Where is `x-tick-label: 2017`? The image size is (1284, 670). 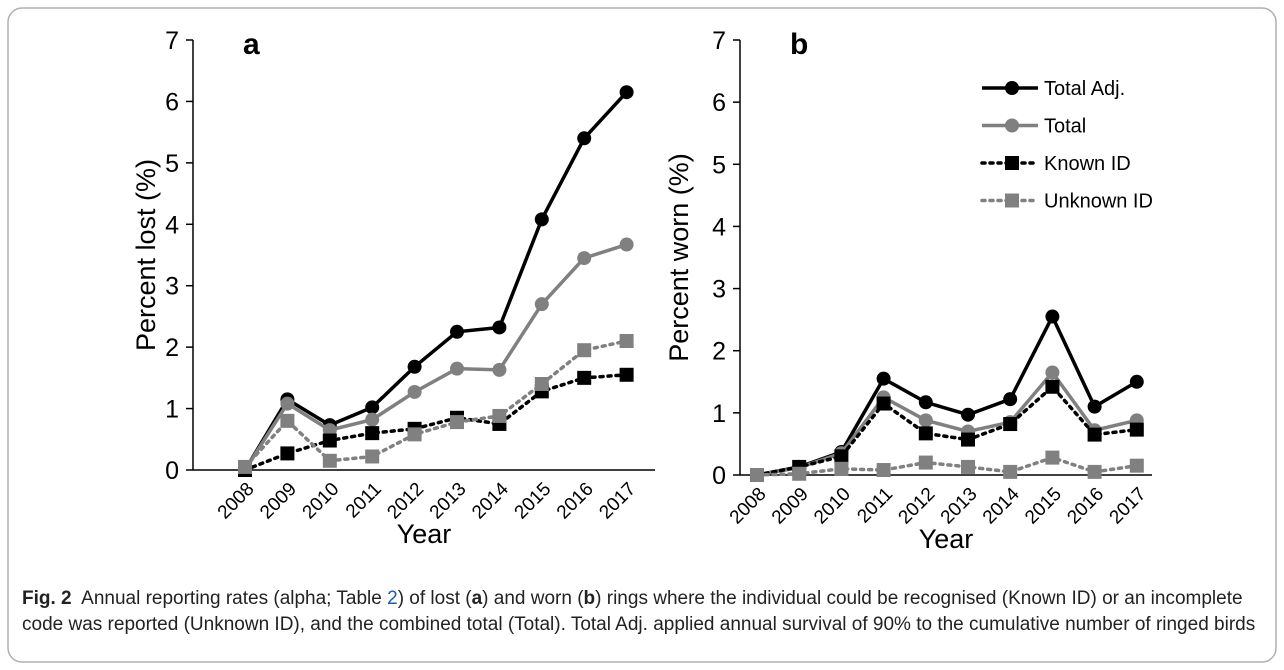 x-tick-label: 2017 is located at coordinates (1128, 506).